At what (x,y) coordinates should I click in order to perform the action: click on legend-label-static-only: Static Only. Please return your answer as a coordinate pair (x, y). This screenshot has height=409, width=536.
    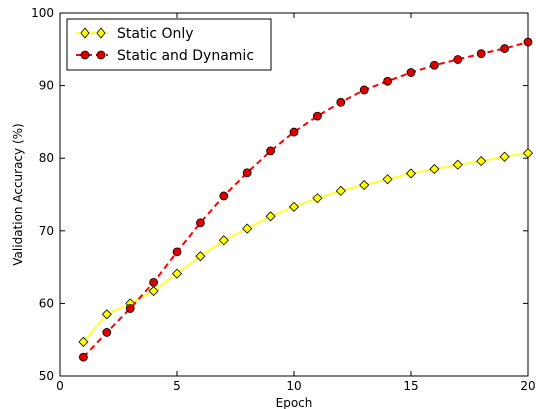
    Looking at the image, I should click on (155, 34).